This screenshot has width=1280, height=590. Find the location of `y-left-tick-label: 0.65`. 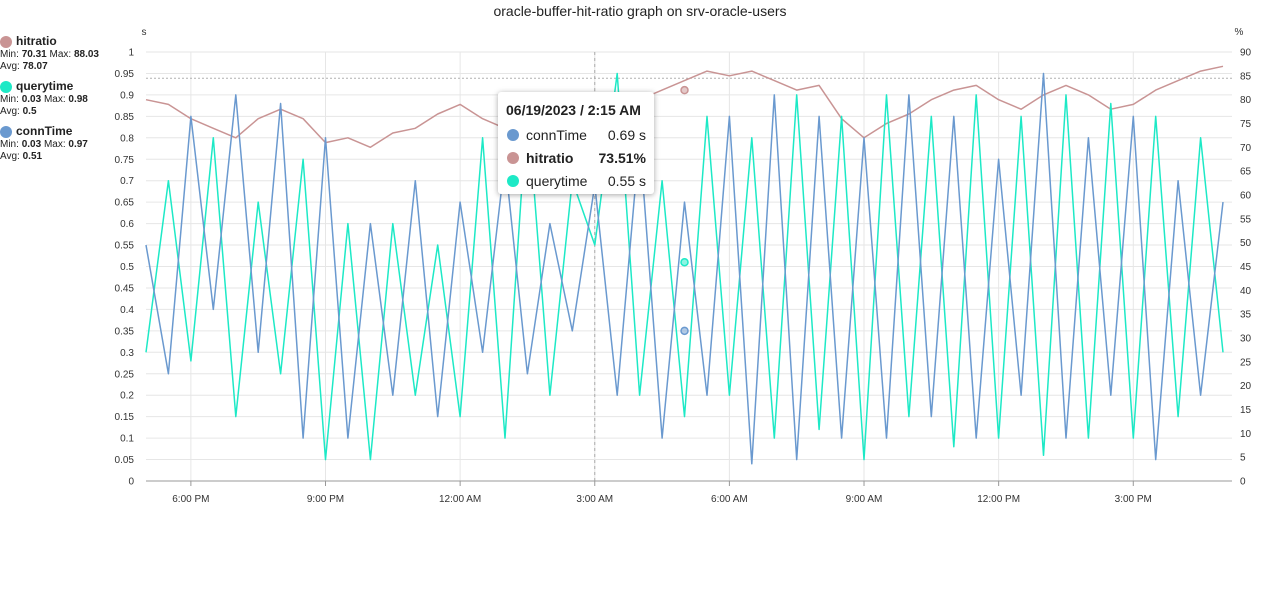

y-left-tick-label: 0.65 is located at coordinates (125, 203).